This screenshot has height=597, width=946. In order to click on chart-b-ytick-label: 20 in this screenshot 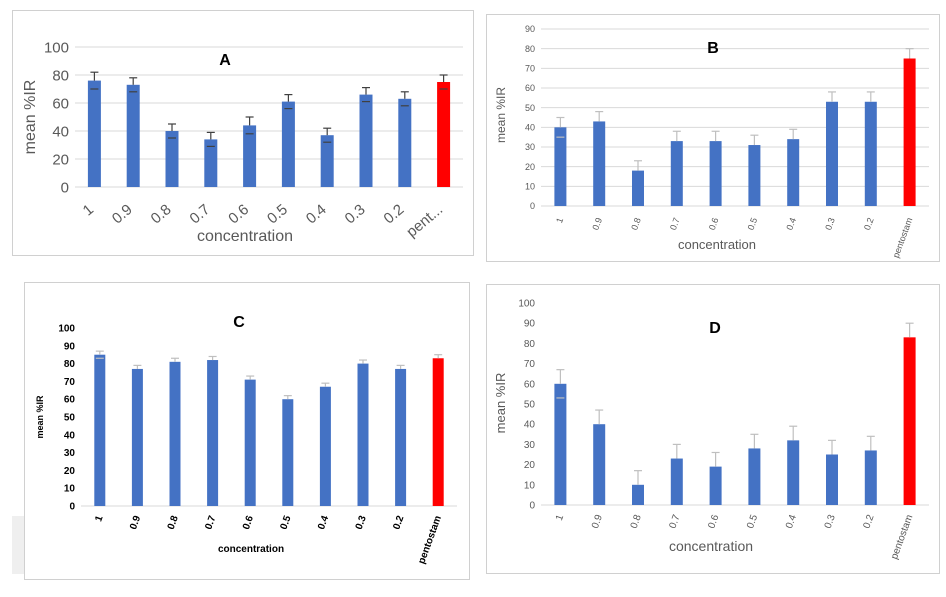, I will do `click(530, 167)`.